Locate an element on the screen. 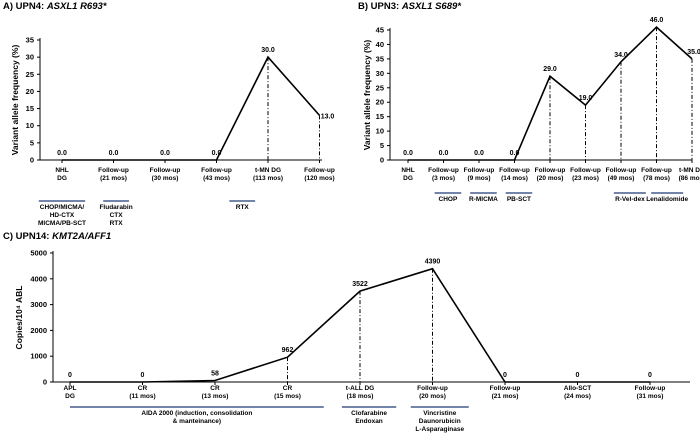  data-label: 34.0 is located at coordinates (621, 55).